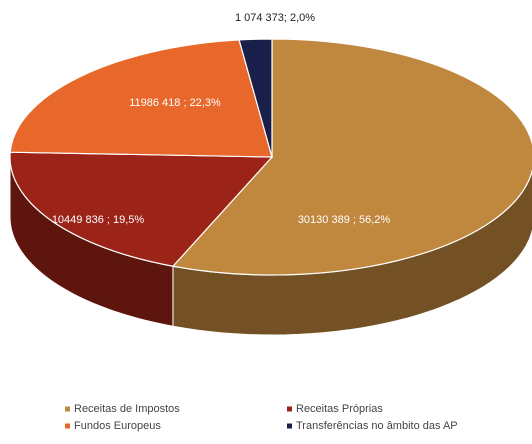  What do you see at coordinates (175, 103) in the screenshot?
I see `data-label: 11986 418 ; 22,3%` at bounding box center [175, 103].